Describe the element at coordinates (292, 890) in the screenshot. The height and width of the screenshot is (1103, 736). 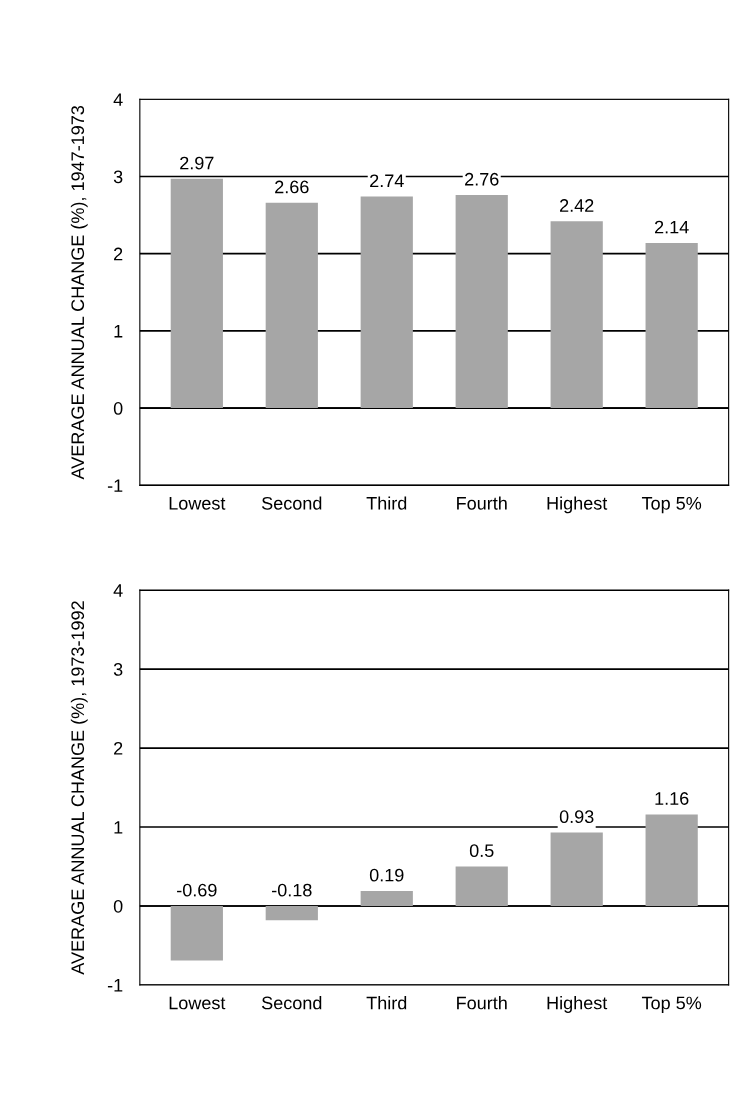
I see `data-label: -0.18` at that location.